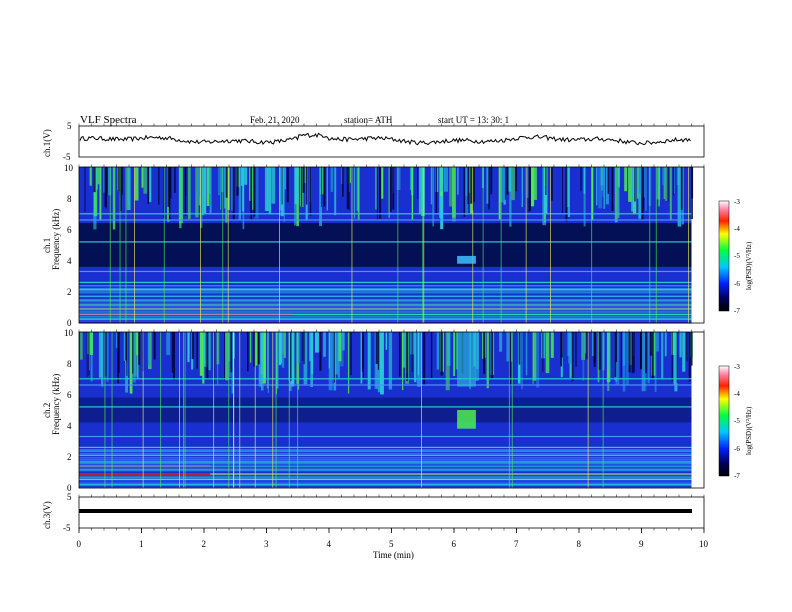 Image resolution: width=792 pixels, height=612 pixels. What do you see at coordinates (385, 511) in the screenshot?
I see `ch3-waveform-line` at bounding box center [385, 511].